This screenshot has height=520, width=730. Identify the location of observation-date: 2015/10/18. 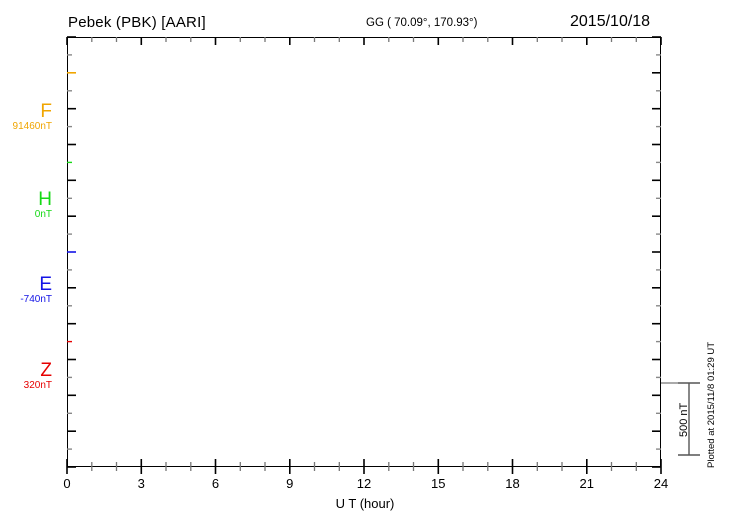
(610, 21).